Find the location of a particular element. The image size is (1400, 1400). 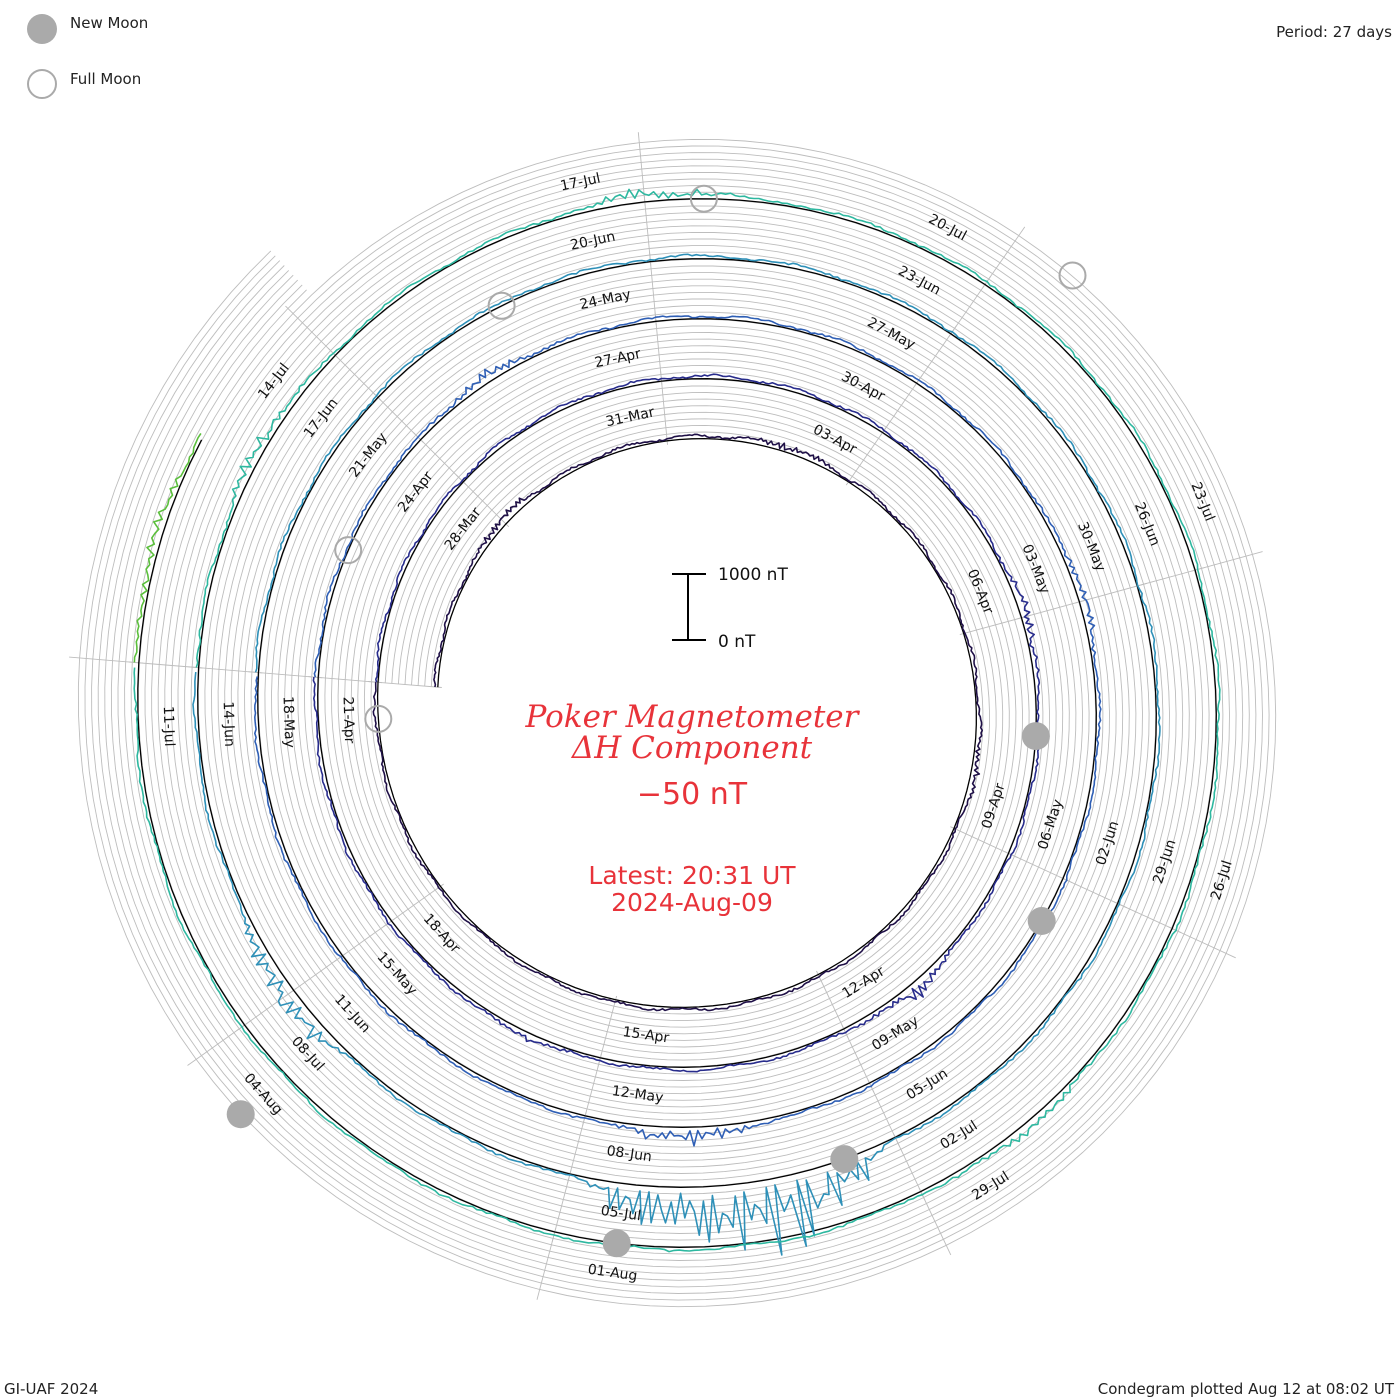

current-value: −50 nT is located at coordinates (692, 794).